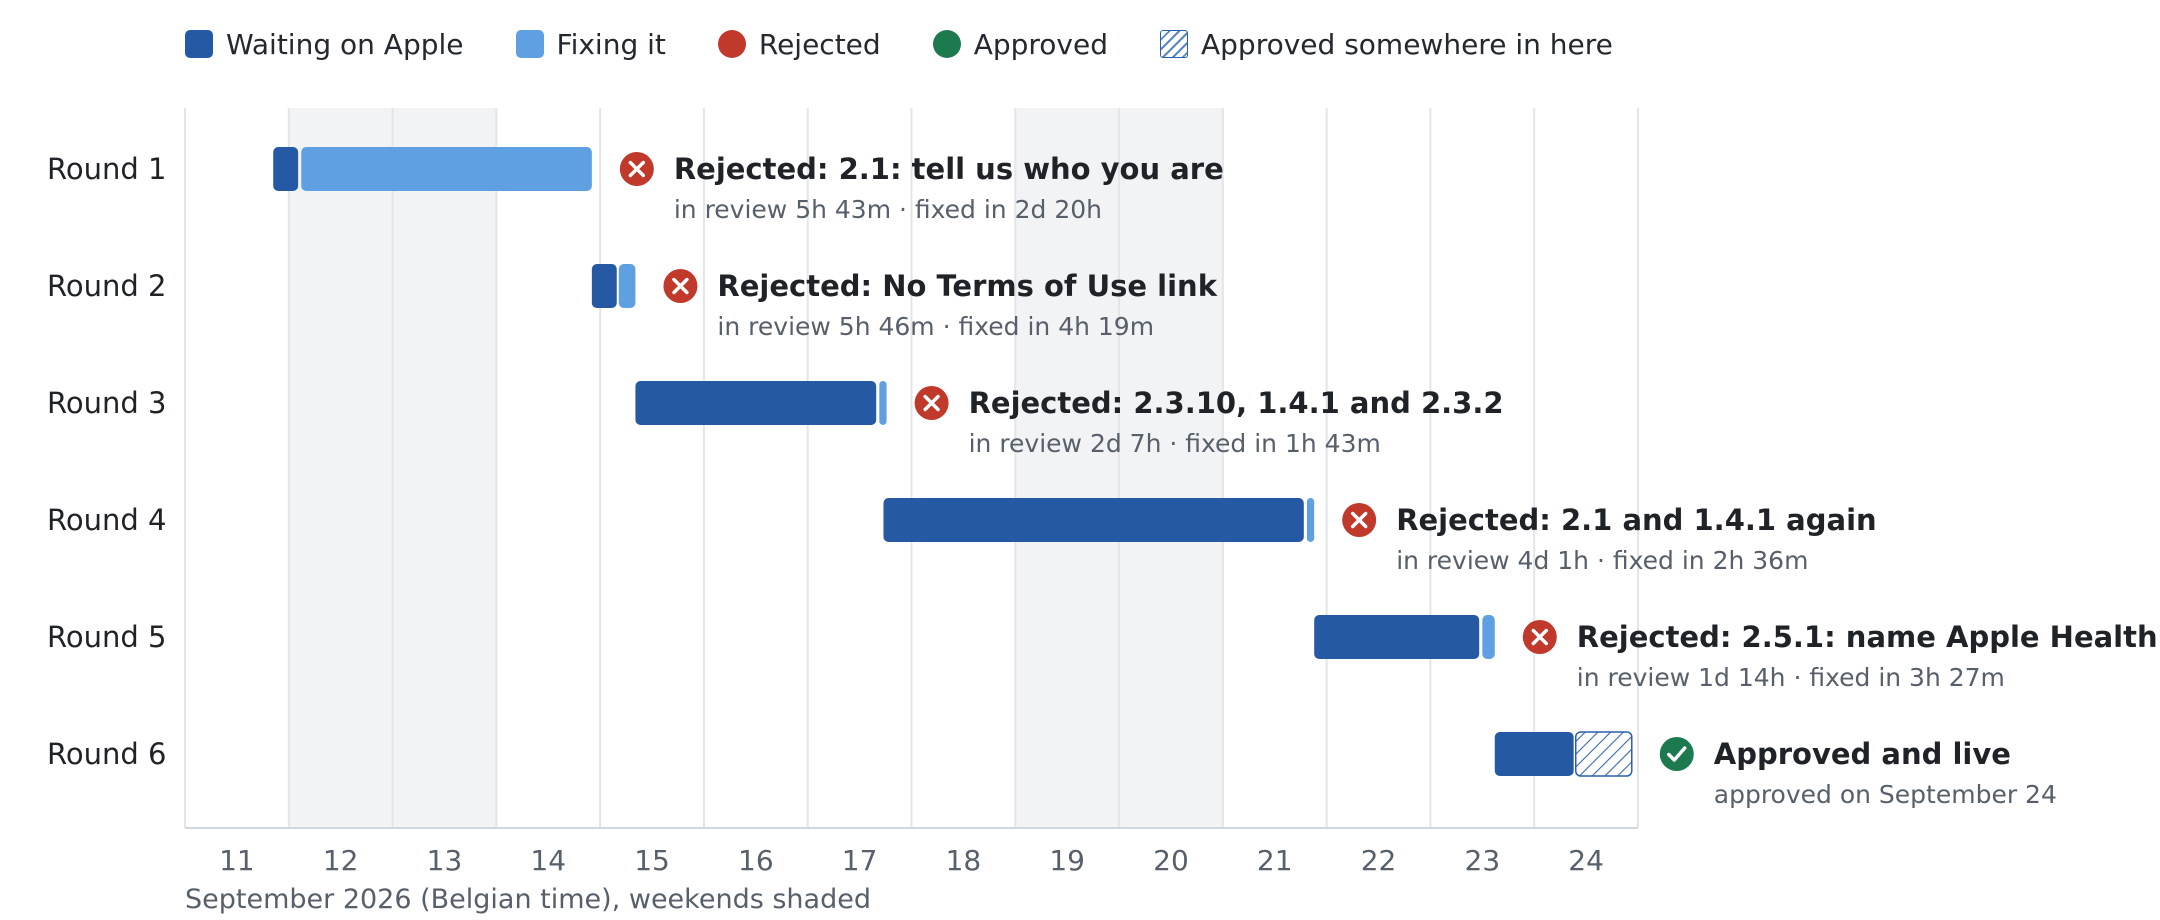 The height and width of the screenshot is (920, 2160). Describe the element at coordinates (345, 44) in the screenshot. I see `legend-label-waiting: Waiting on Apple` at that location.